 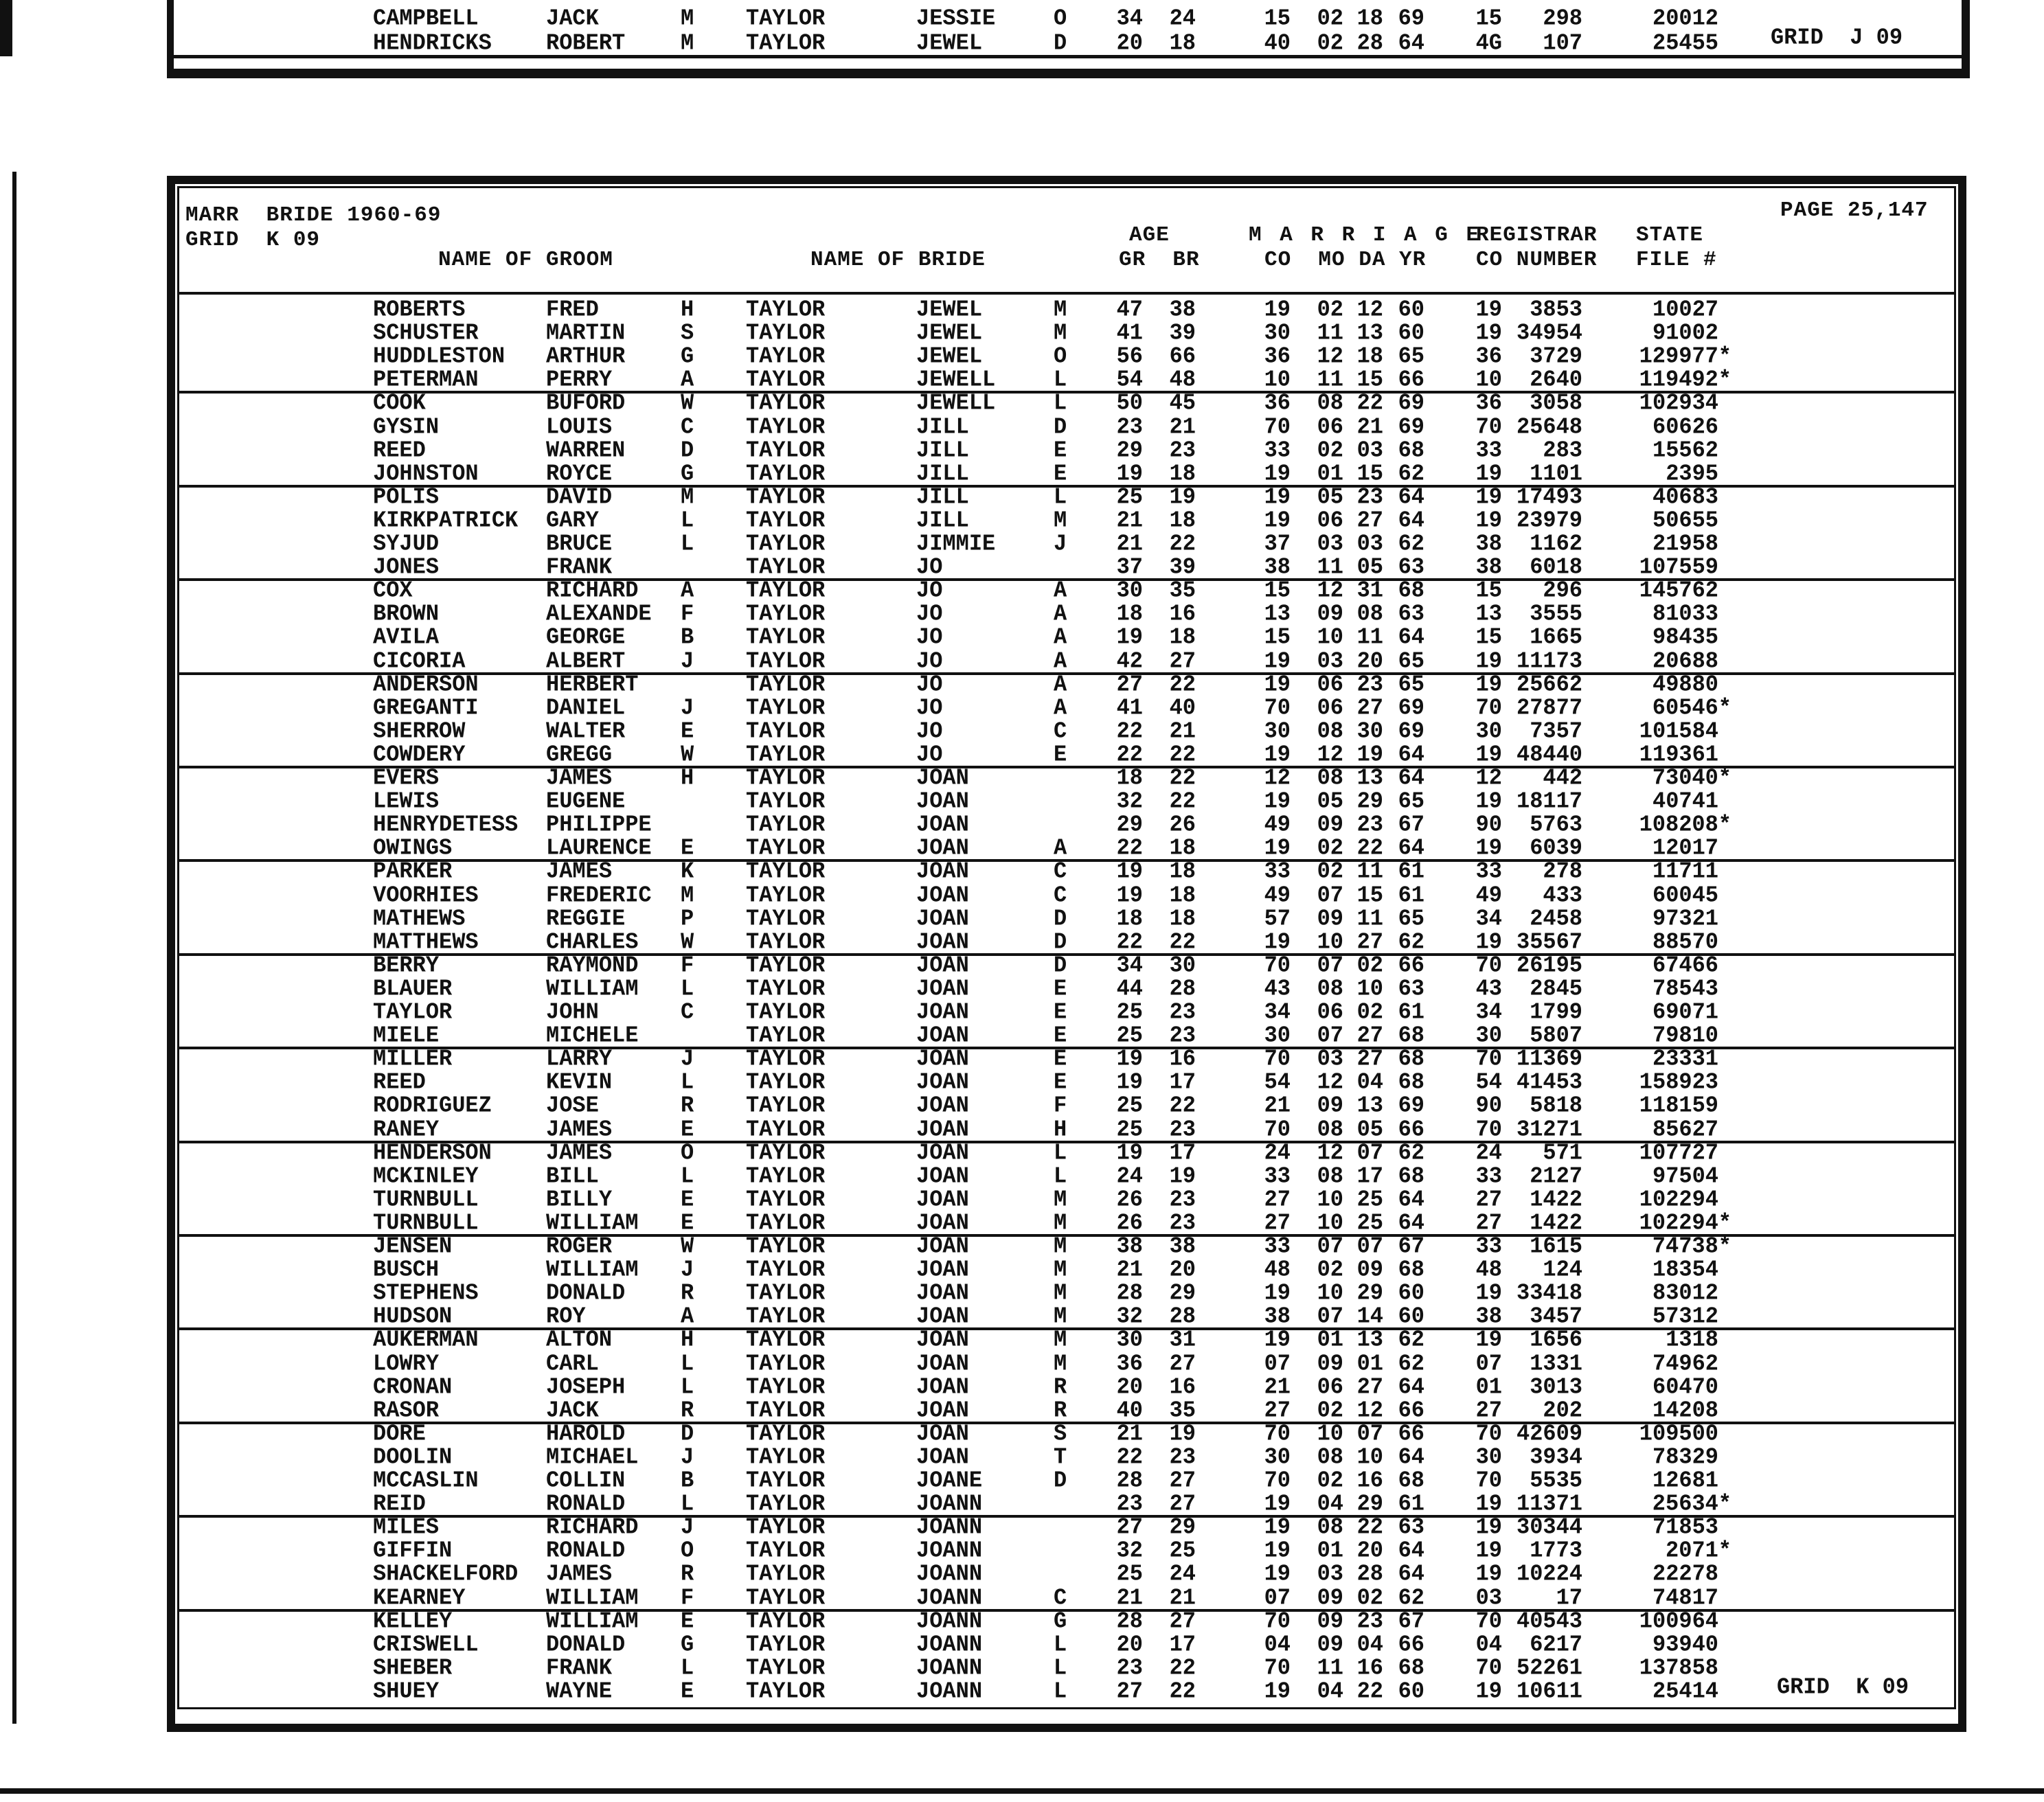 I want to click on cell-age-gr: 27, so click(x=1129, y=684).